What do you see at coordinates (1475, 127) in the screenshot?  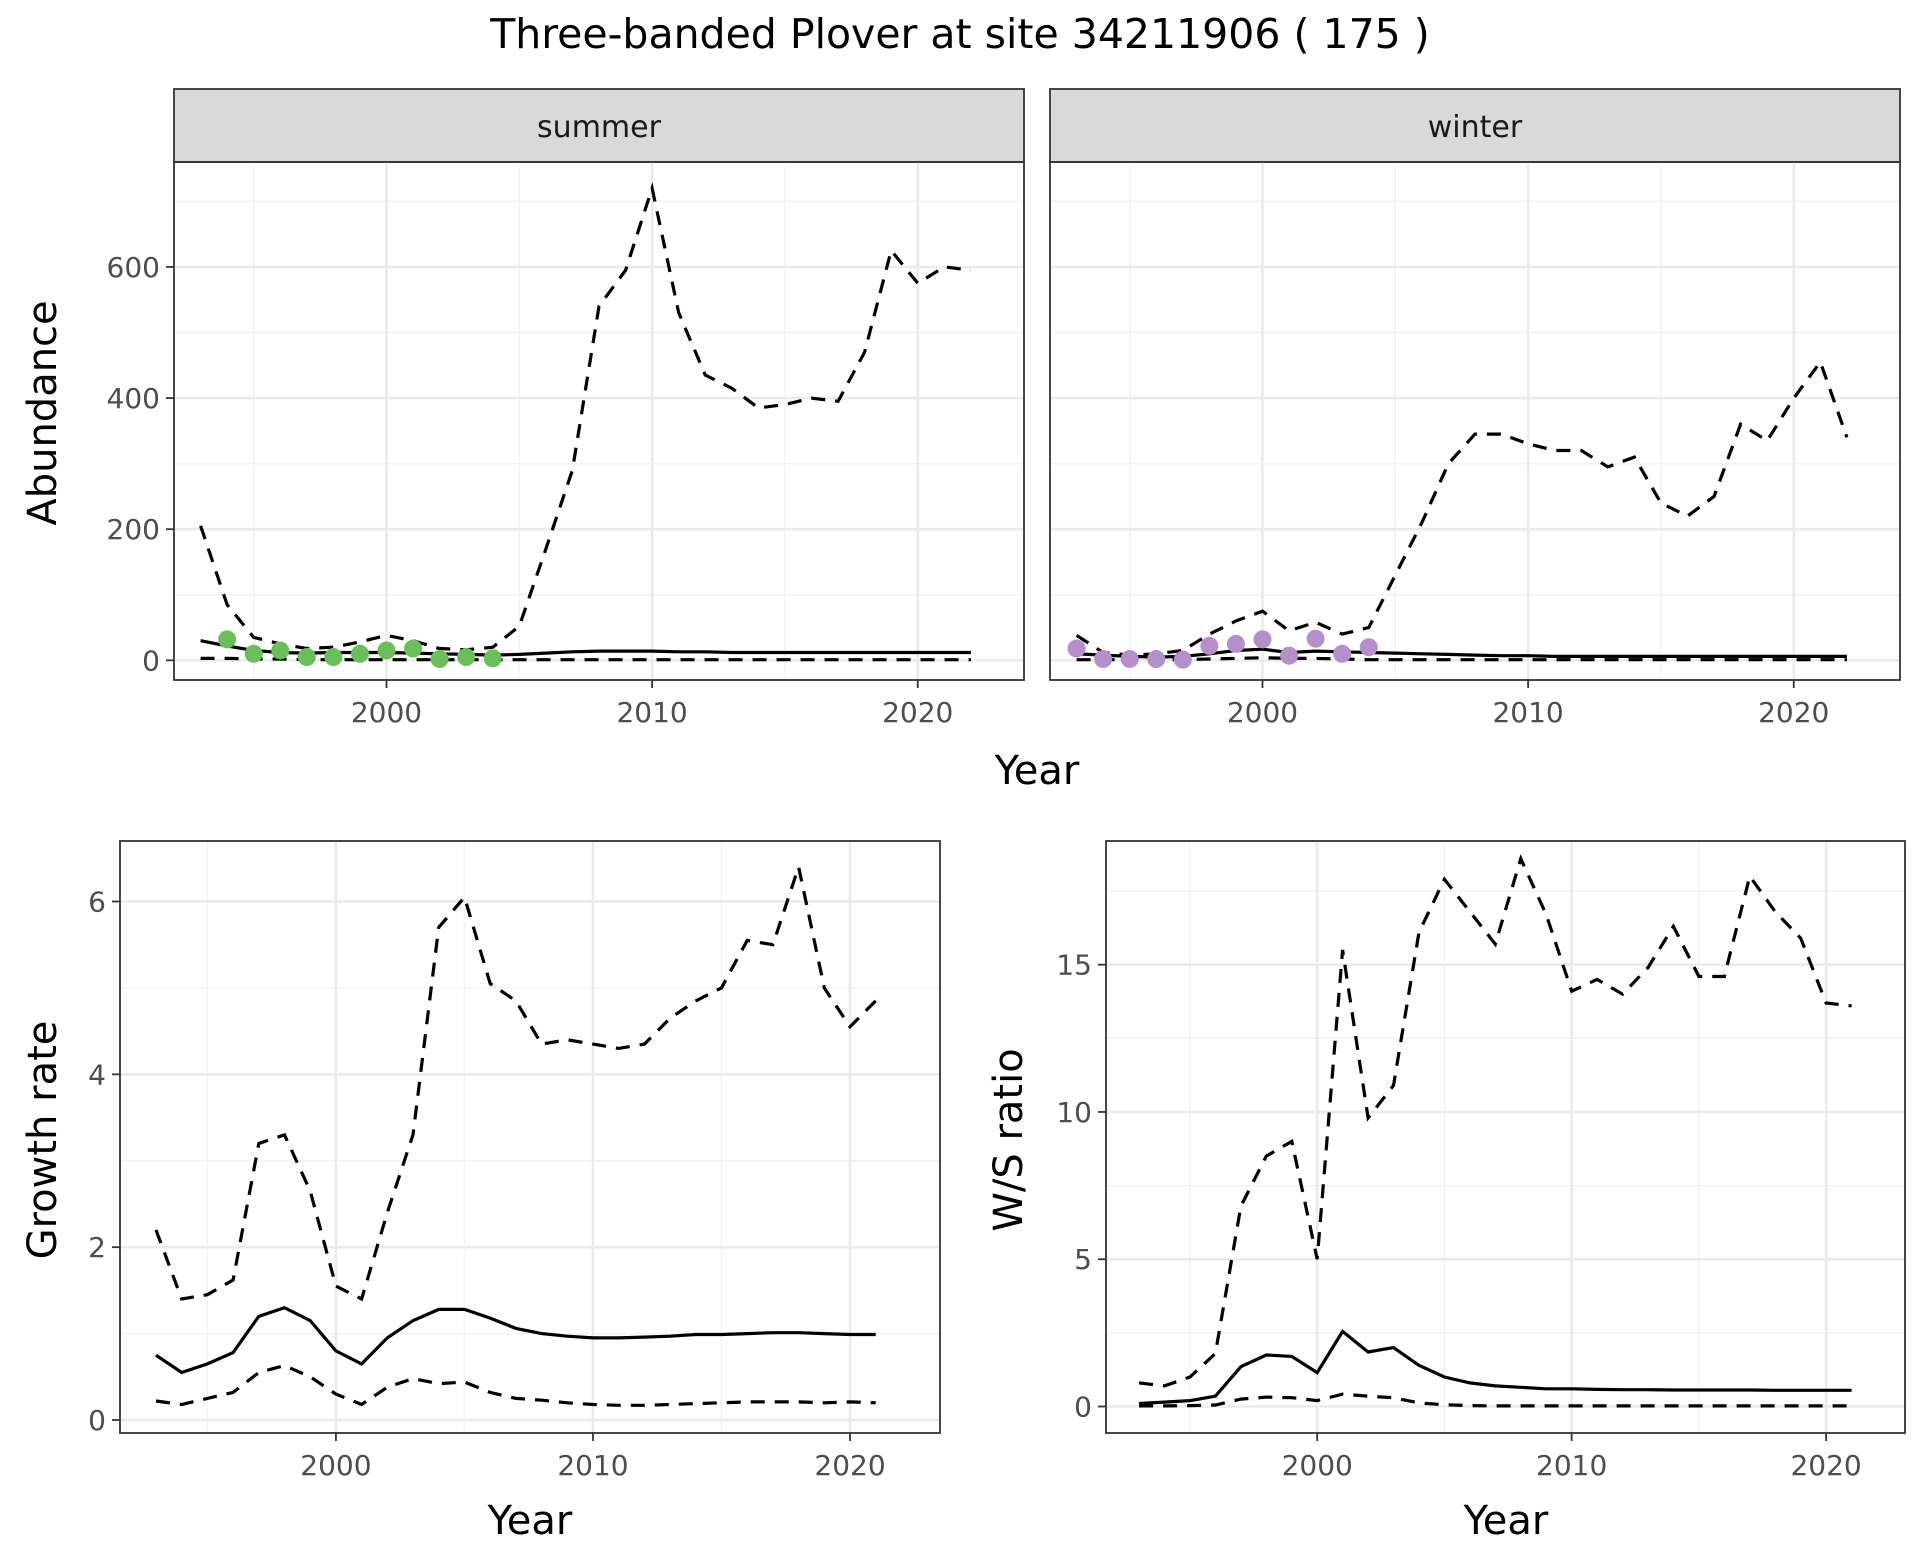 I see `strip-label-winter: winter` at bounding box center [1475, 127].